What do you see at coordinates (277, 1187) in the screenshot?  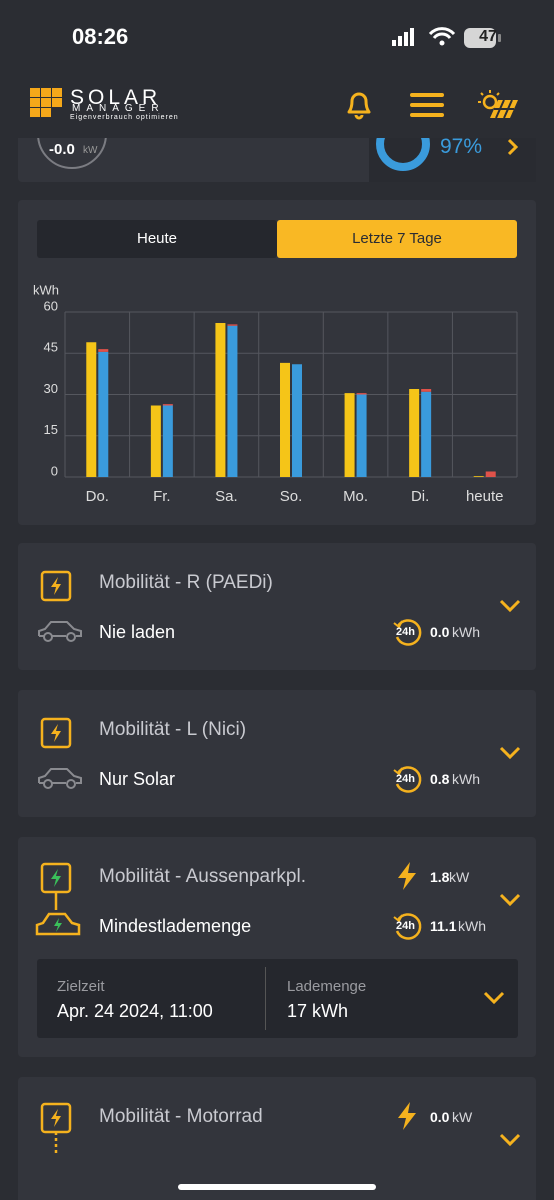 I see `home-indicator` at bounding box center [277, 1187].